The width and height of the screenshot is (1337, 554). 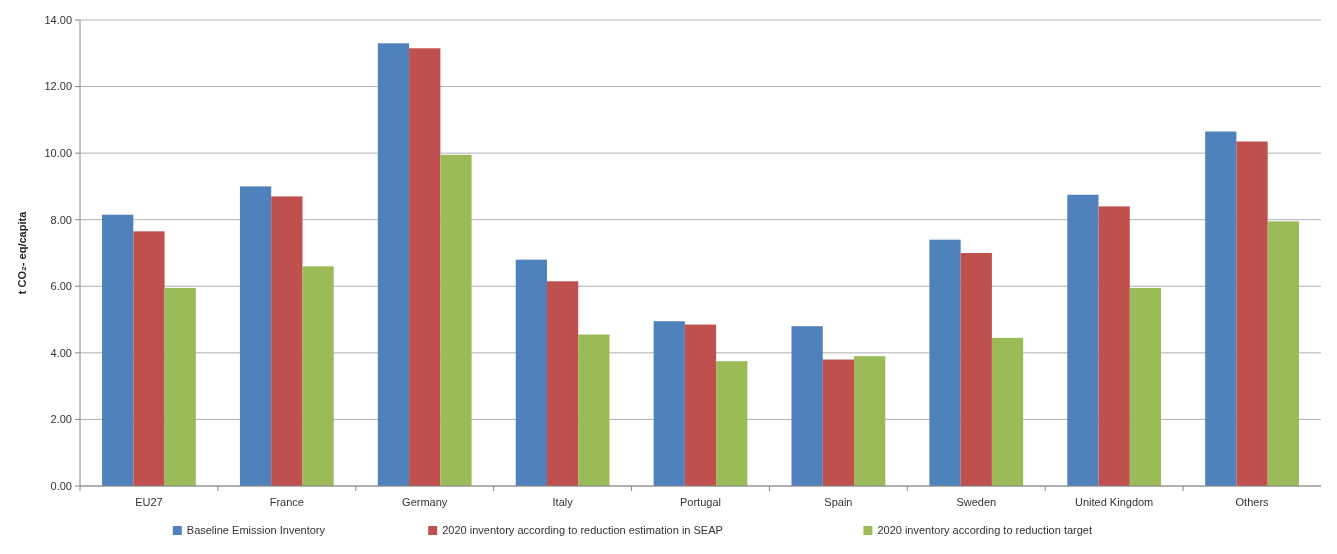 I want to click on y-tick-label: 4.00, so click(x=61, y=352).